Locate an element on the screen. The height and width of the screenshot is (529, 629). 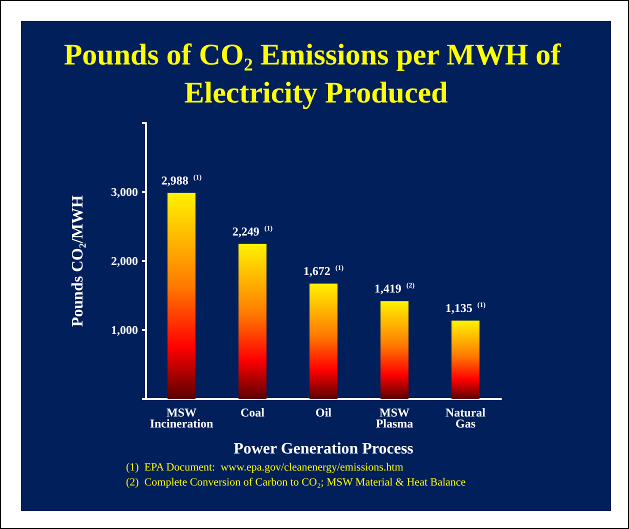
chart-title: Pounds of CO₂ Emissions per MWH of Electricity Produced is located at coordinates (316, 74).